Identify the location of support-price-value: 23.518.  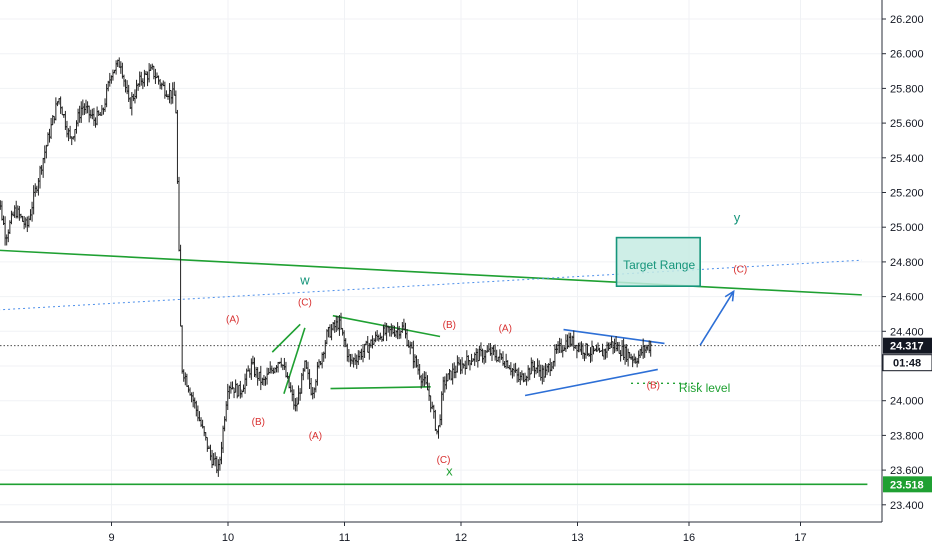
(907, 485).